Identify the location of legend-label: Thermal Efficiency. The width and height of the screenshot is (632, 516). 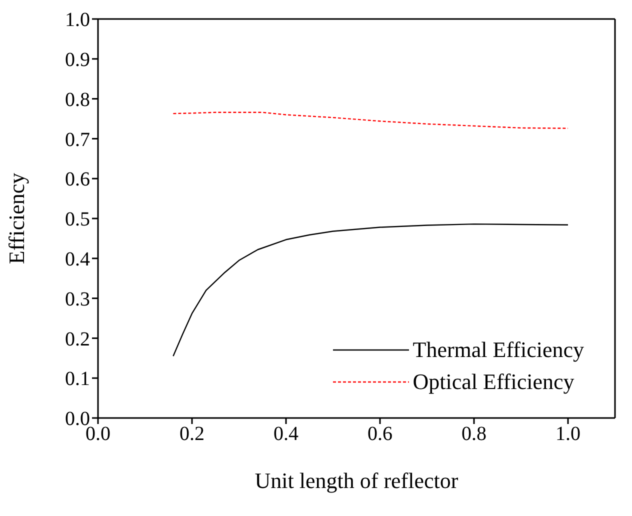
(498, 350).